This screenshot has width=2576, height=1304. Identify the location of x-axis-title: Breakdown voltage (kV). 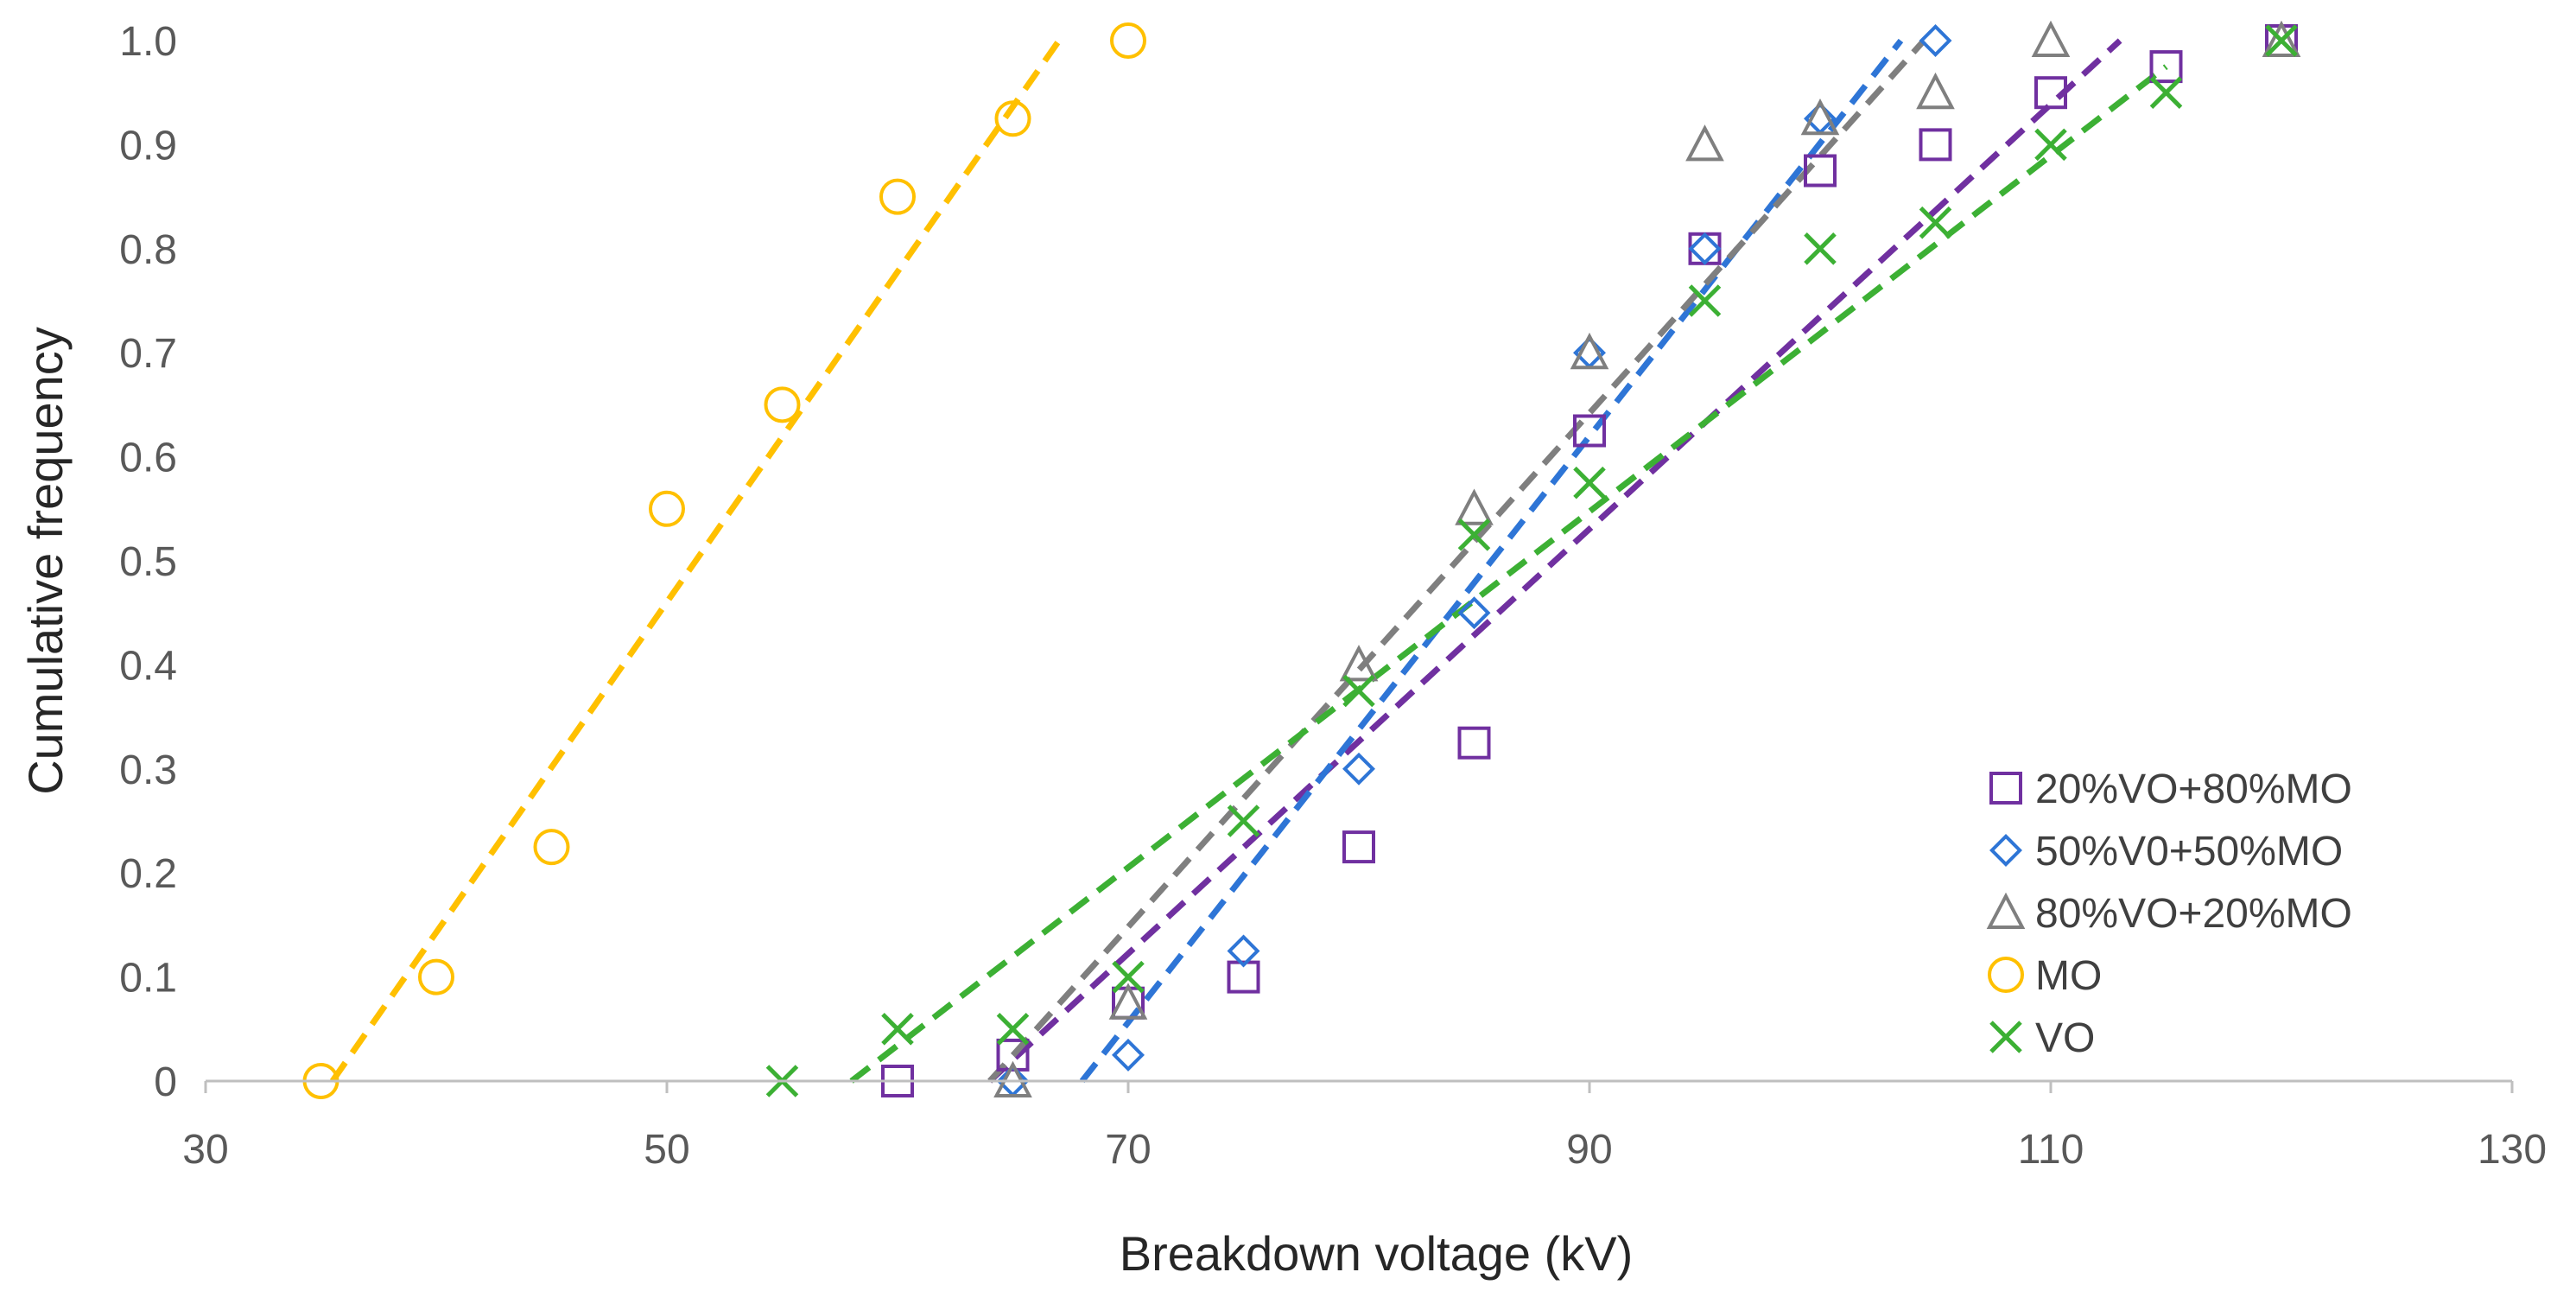
(1377, 1253).